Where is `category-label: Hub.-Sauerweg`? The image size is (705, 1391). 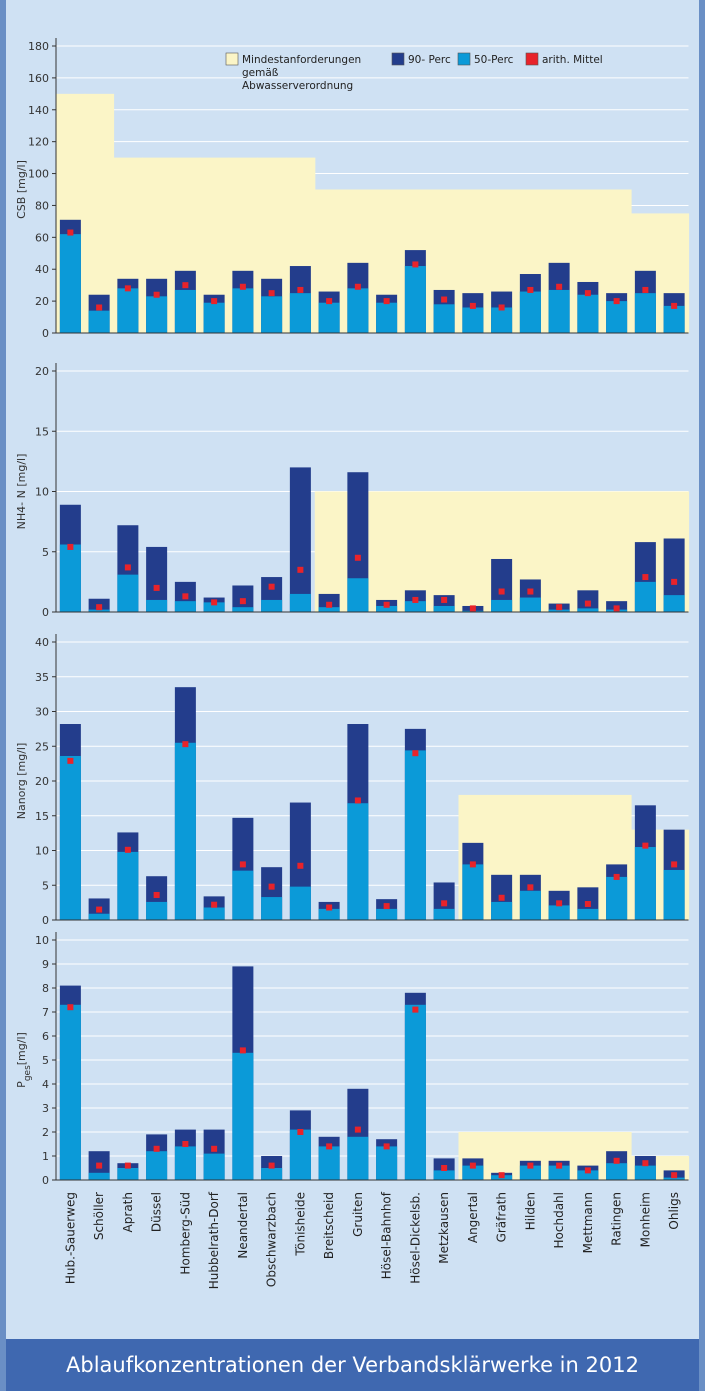 category-label: Hub.-Sauerweg is located at coordinates (70, 1238).